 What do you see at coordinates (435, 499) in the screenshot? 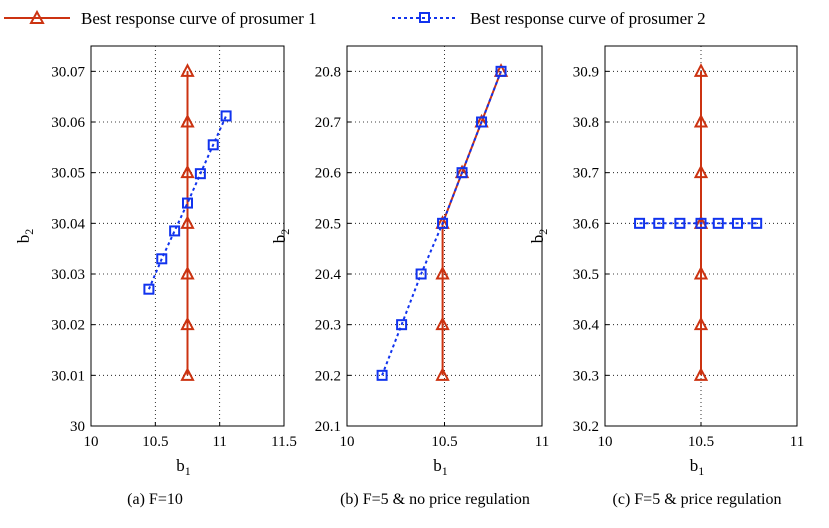
I see `panel-caption: (b) F=5 & no price regulation` at bounding box center [435, 499].